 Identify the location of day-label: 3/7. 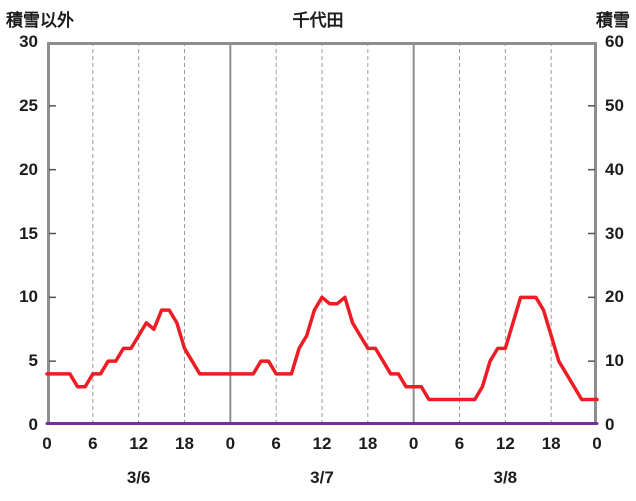
(322, 477).